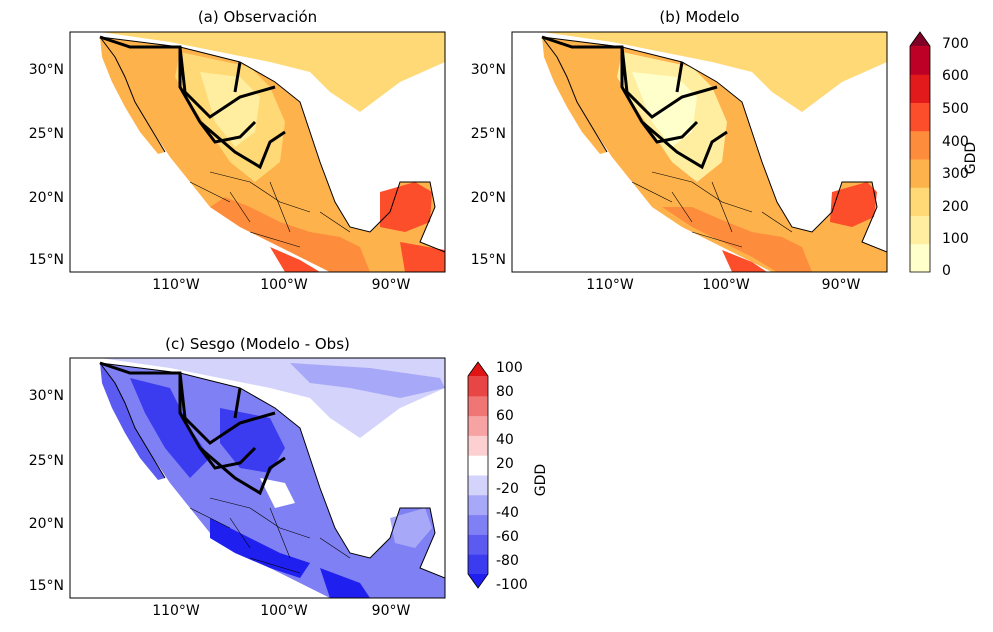 The height and width of the screenshot is (632, 993). What do you see at coordinates (46, 70) in the screenshot?
I see `panel-a-lat-30: 30°N` at bounding box center [46, 70].